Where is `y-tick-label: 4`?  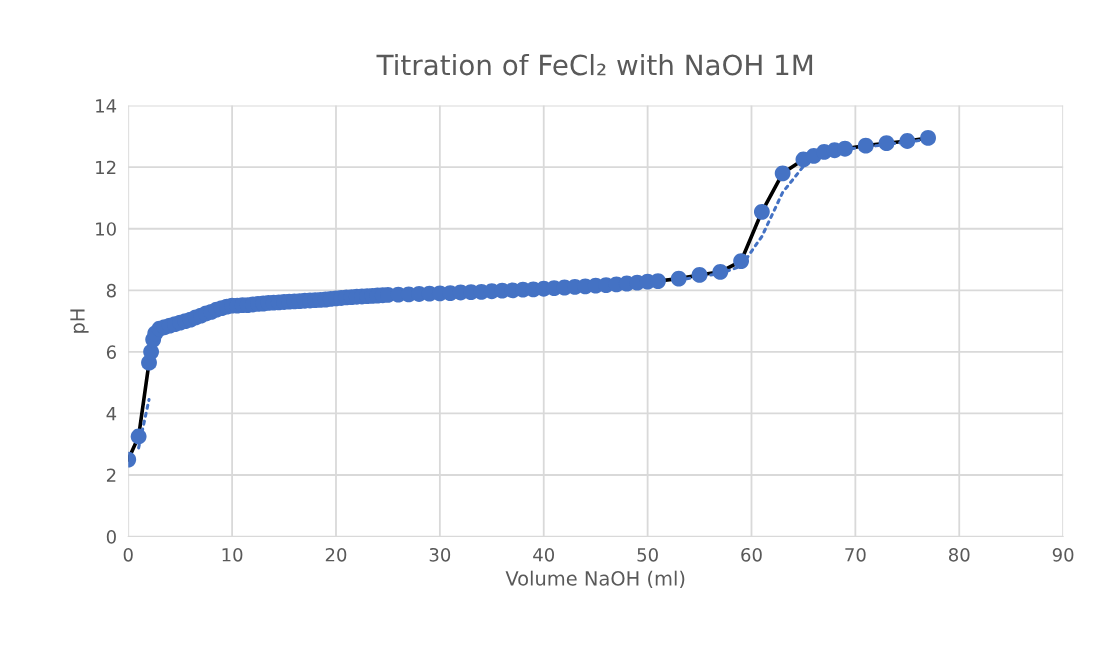 y-tick-label: 4 is located at coordinates (111, 414).